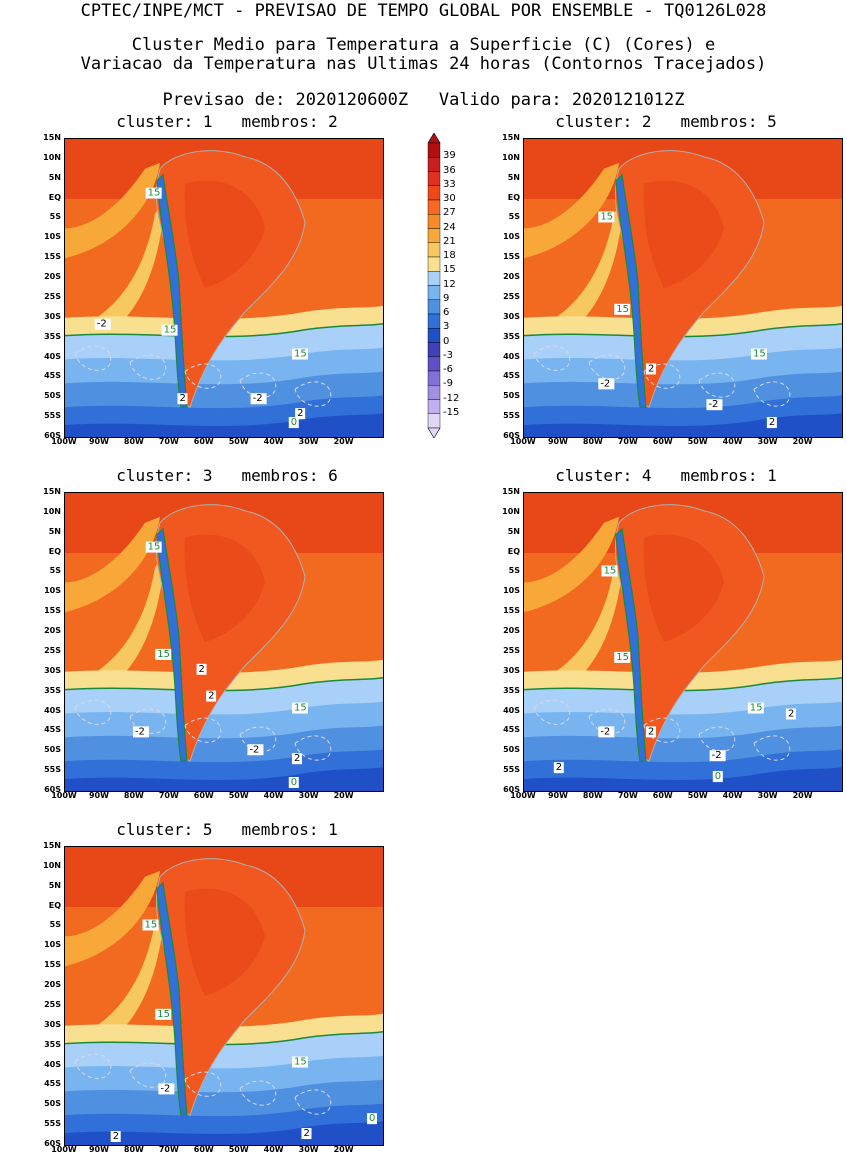  Describe the element at coordinates (52, 965) in the screenshot. I see `y-tick-label: 15S` at that location.